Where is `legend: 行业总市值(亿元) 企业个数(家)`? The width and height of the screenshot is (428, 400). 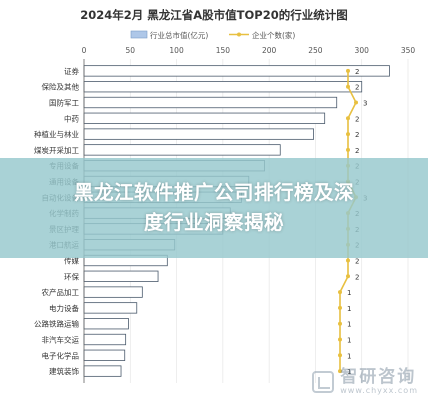
legend: 行业总市值(亿元) 企业个数(家) is located at coordinates (212, 35).